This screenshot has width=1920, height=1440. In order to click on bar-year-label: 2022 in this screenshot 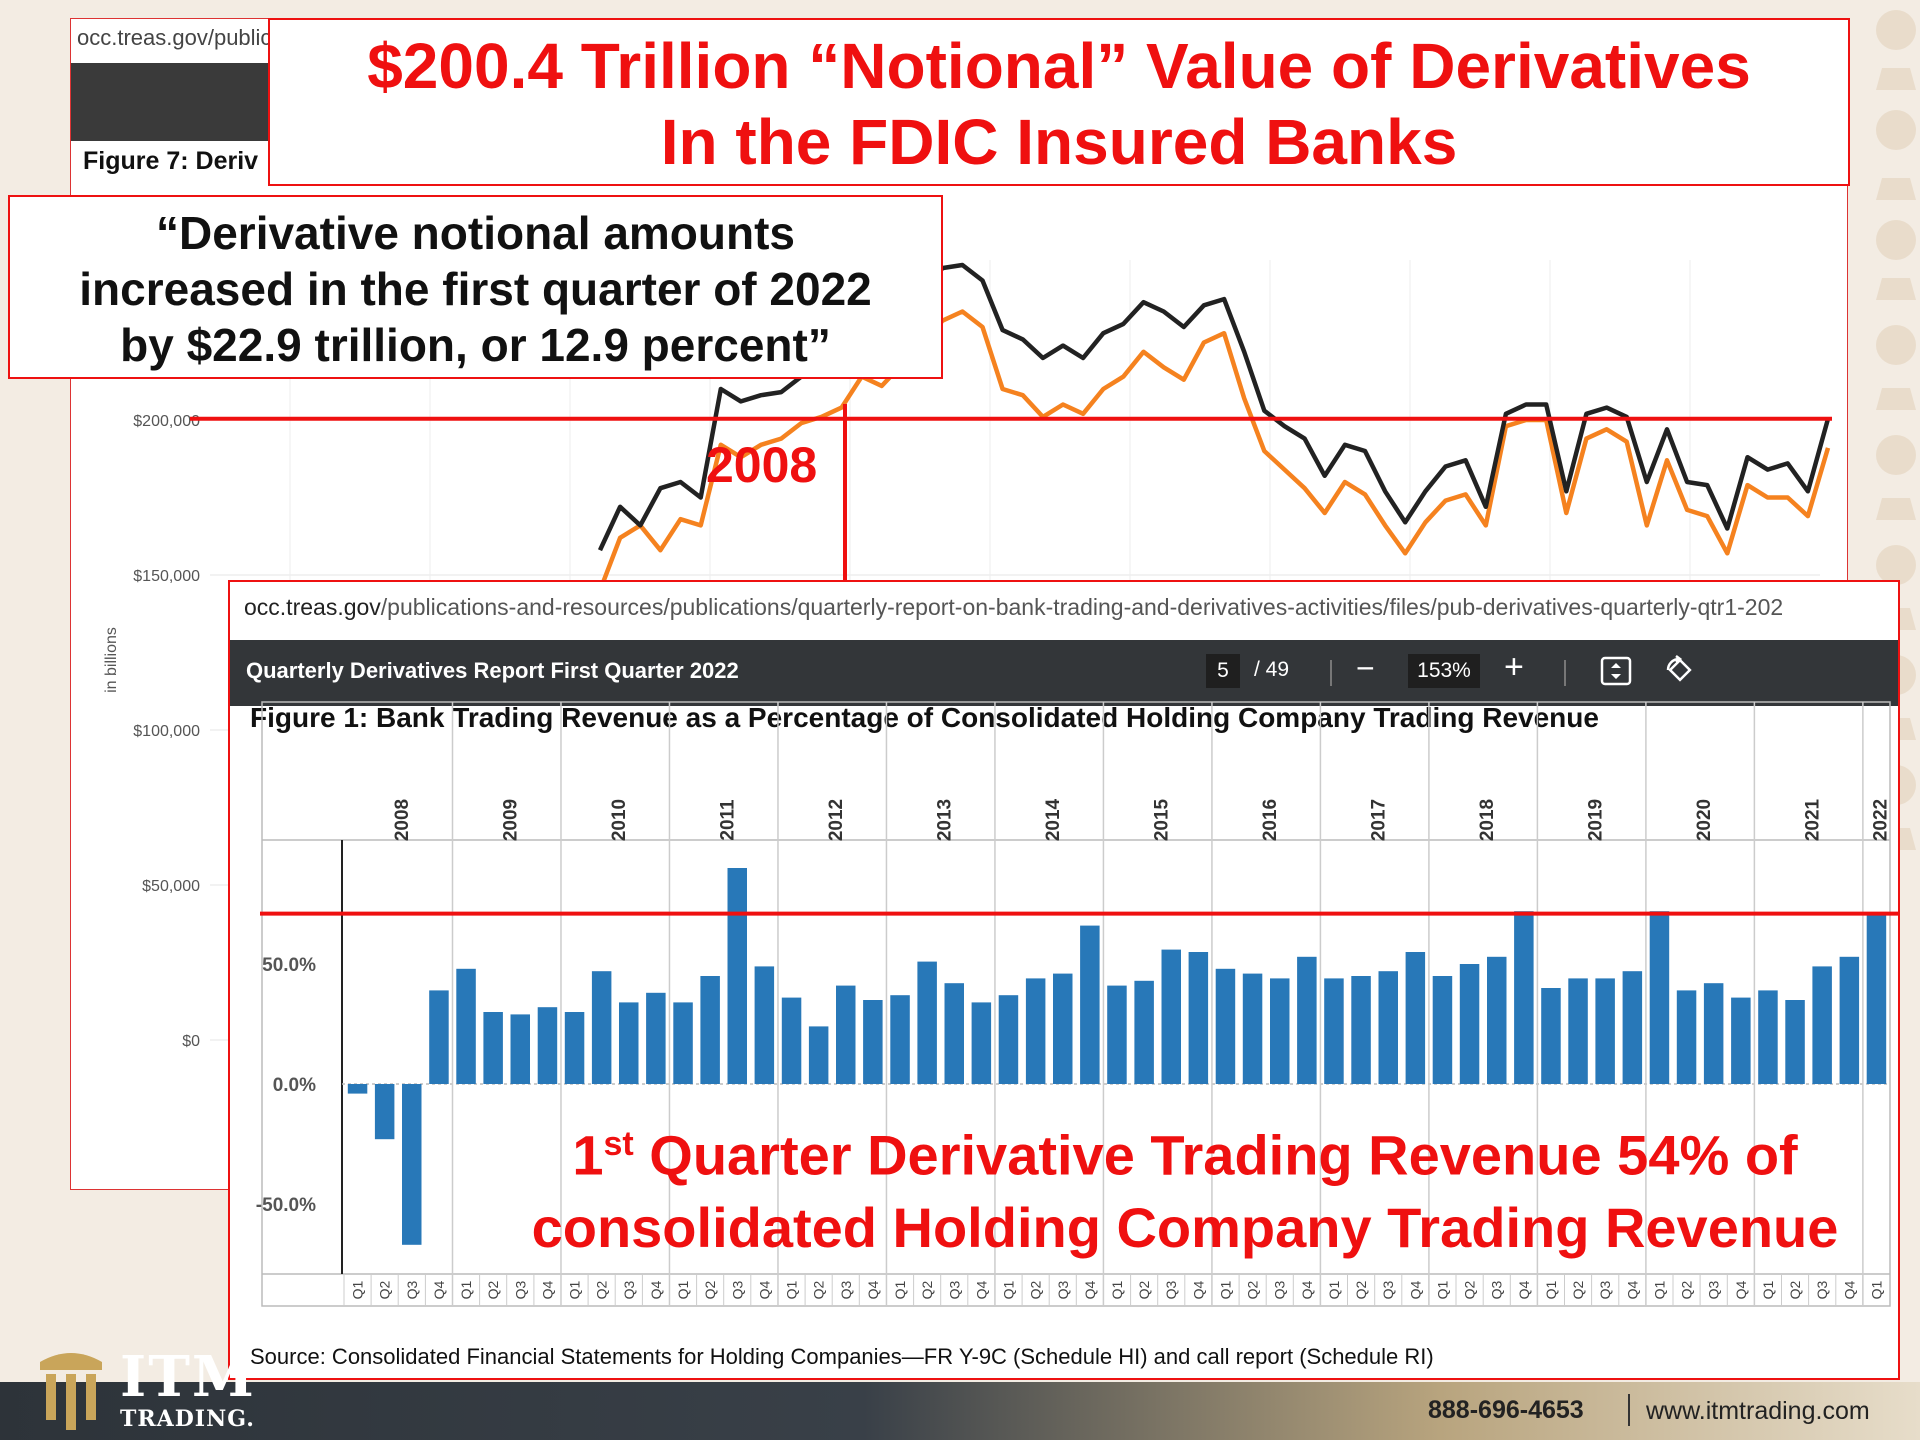, I will do `click(1880, 820)`.